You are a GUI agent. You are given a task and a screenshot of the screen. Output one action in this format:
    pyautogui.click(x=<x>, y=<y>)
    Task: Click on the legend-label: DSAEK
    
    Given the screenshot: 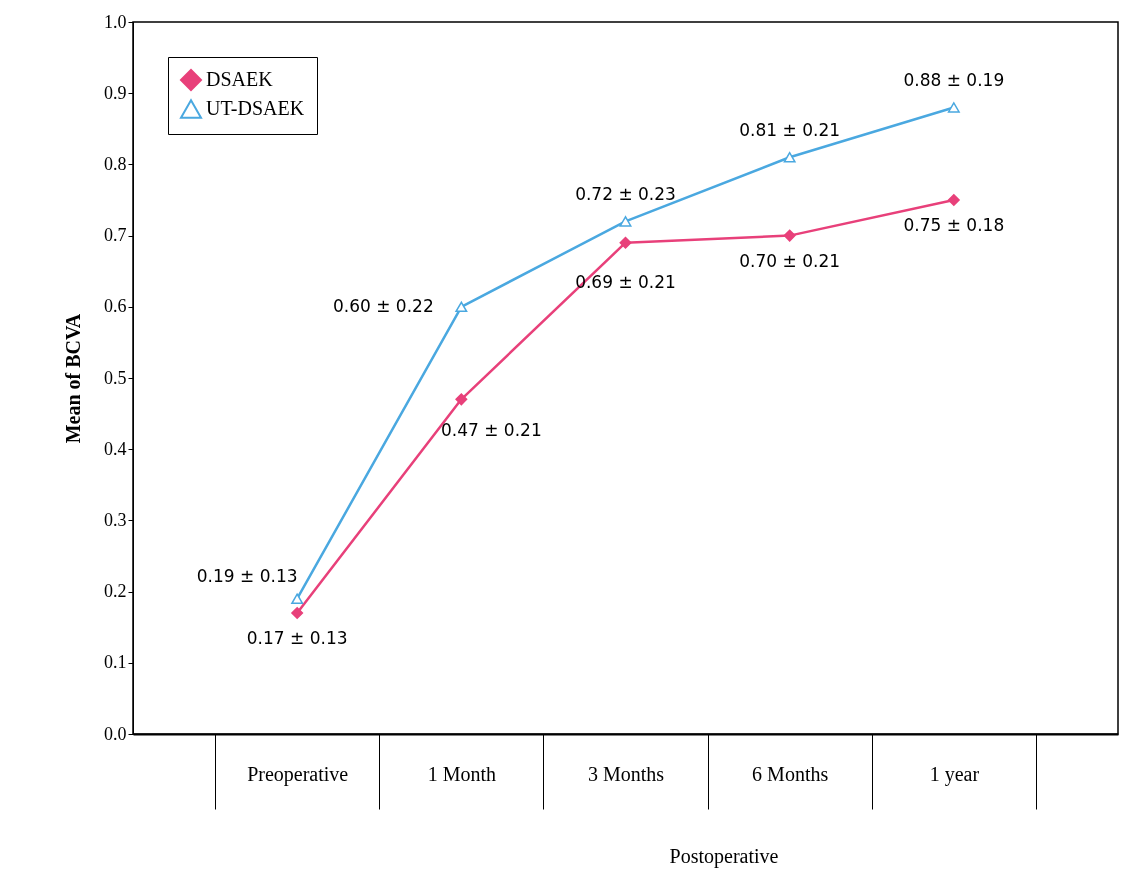 What is the action you would take?
    pyautogui.click(x=240, y=79)
    